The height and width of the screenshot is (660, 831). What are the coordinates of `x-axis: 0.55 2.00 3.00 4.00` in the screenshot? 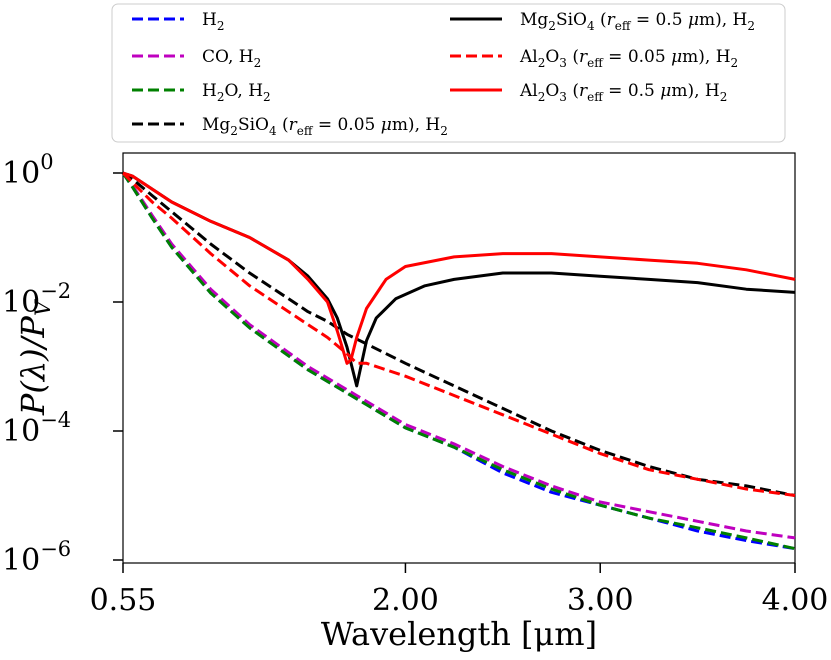 It's located at (459, 590).